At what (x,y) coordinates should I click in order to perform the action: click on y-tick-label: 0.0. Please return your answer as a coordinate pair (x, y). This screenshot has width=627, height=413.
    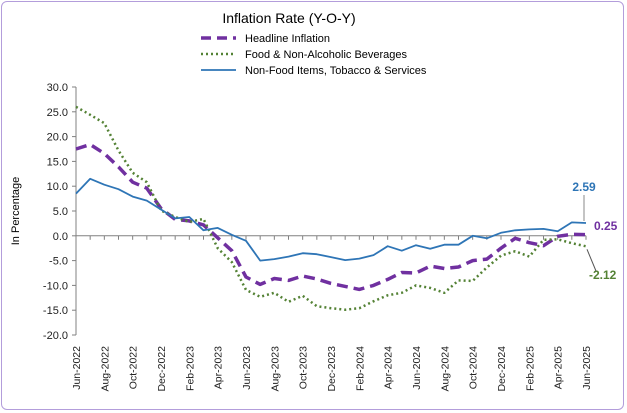
    Looking at the image, I should click on (60, 237).